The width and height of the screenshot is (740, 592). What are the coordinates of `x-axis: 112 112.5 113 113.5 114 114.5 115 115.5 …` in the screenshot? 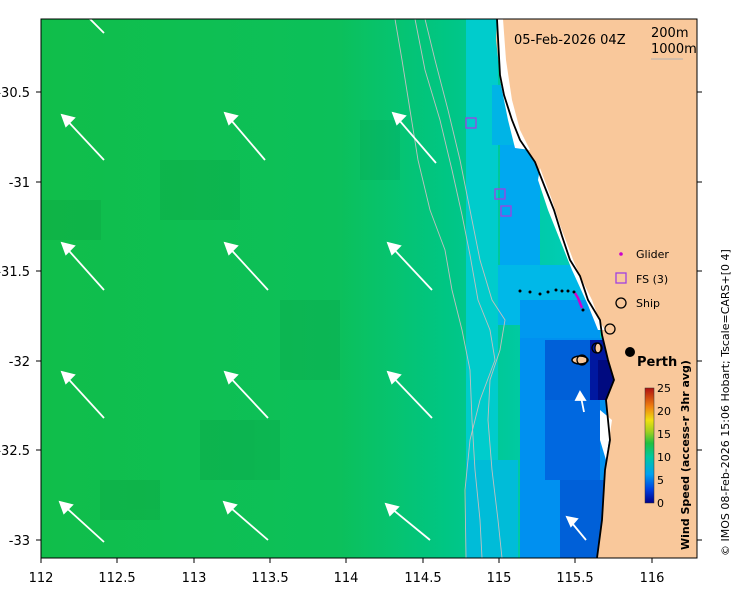 It's located at (347, 572).